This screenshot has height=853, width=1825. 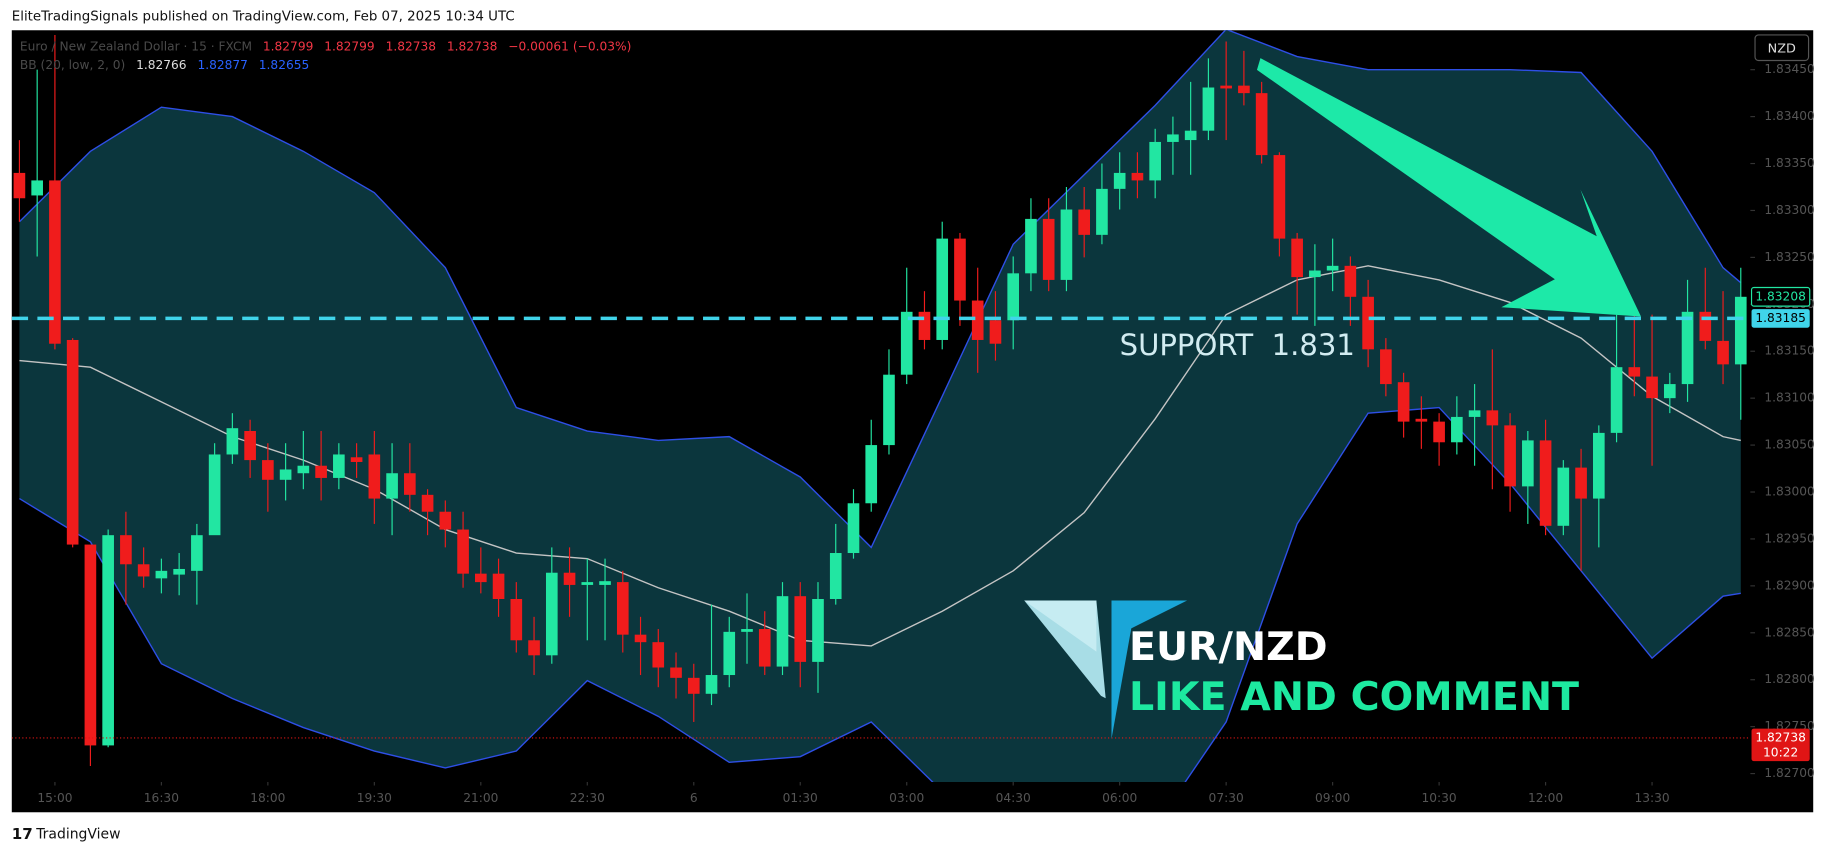 I want to click on x-tick-label: 12:00, so click(x=1545, y=798).